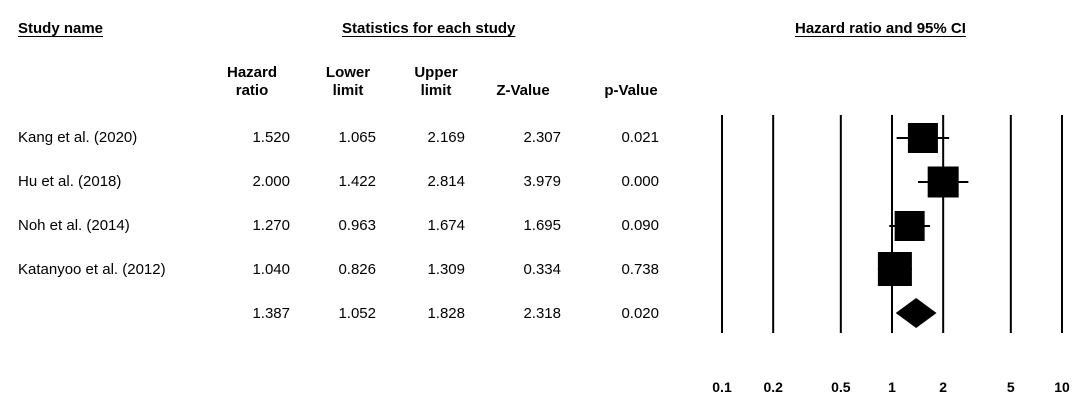 The height and width of the screenshot is (409, 1084). Describe the element at coordinates (357, 313) in the screenshot. I see `cell-lower: 1.052` at that location.